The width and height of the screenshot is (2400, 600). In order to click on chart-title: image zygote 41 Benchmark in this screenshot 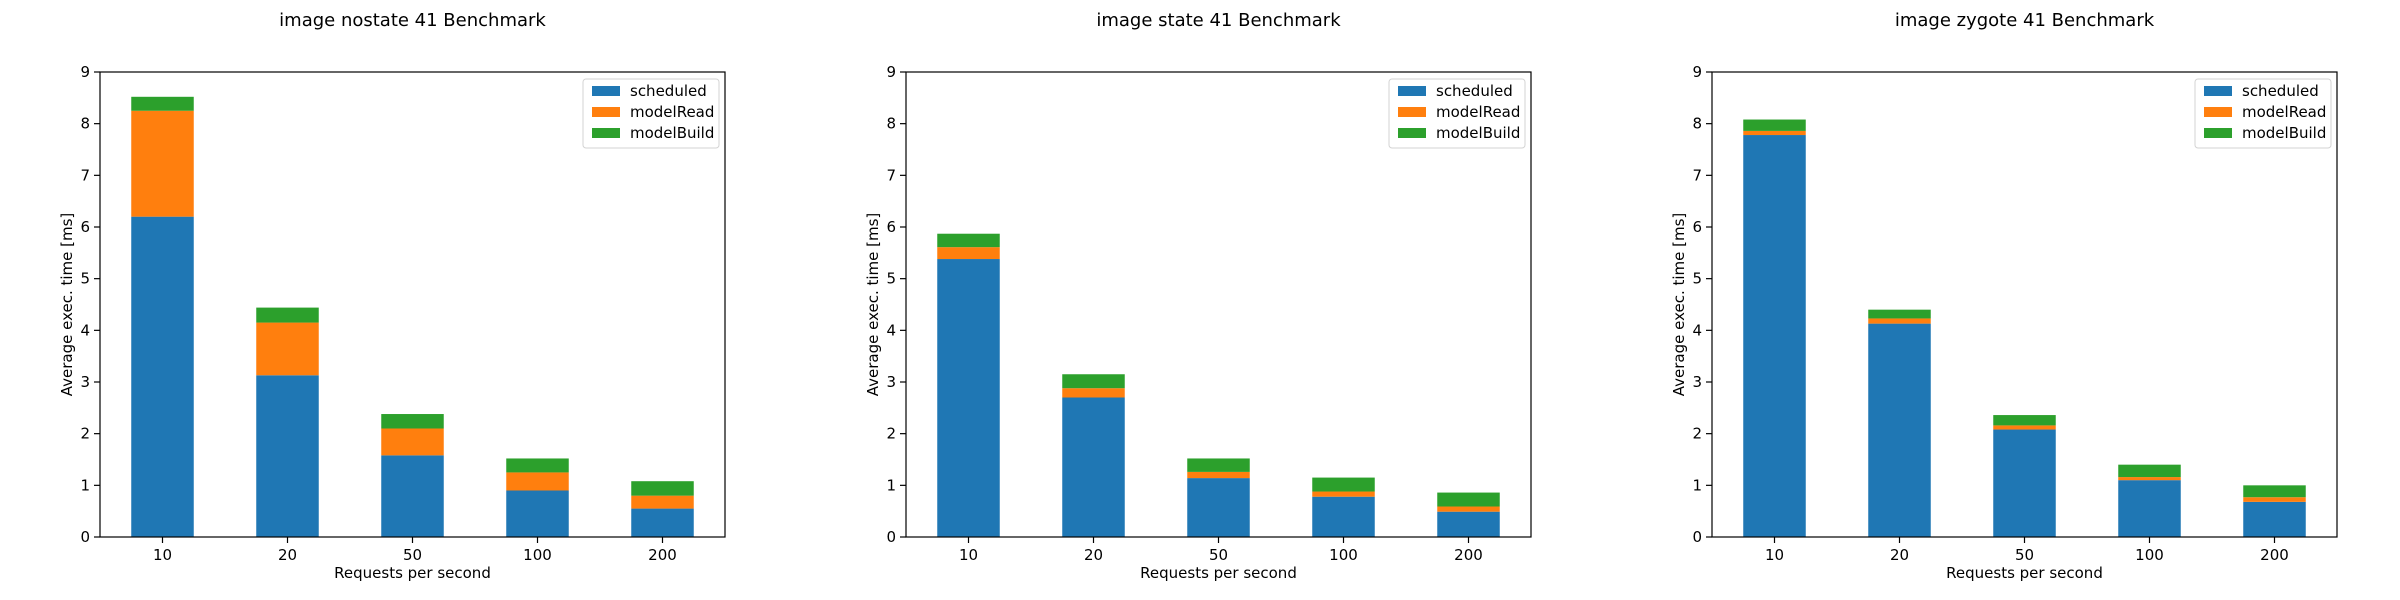, I will do `click(2025, 20)`.